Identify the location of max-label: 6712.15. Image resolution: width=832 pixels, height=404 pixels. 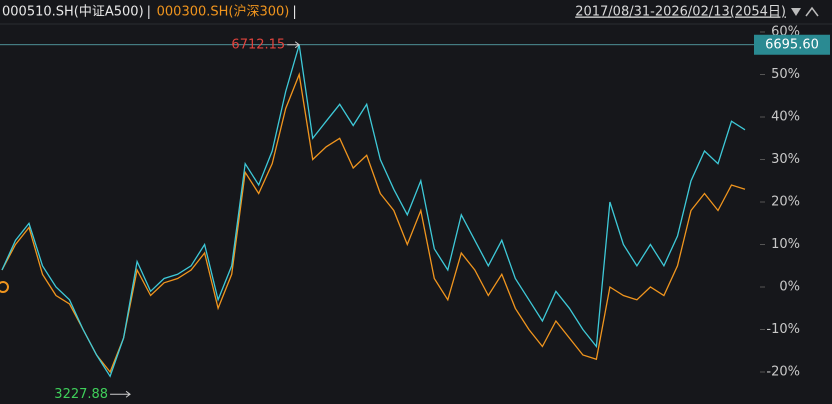
(258, 44).